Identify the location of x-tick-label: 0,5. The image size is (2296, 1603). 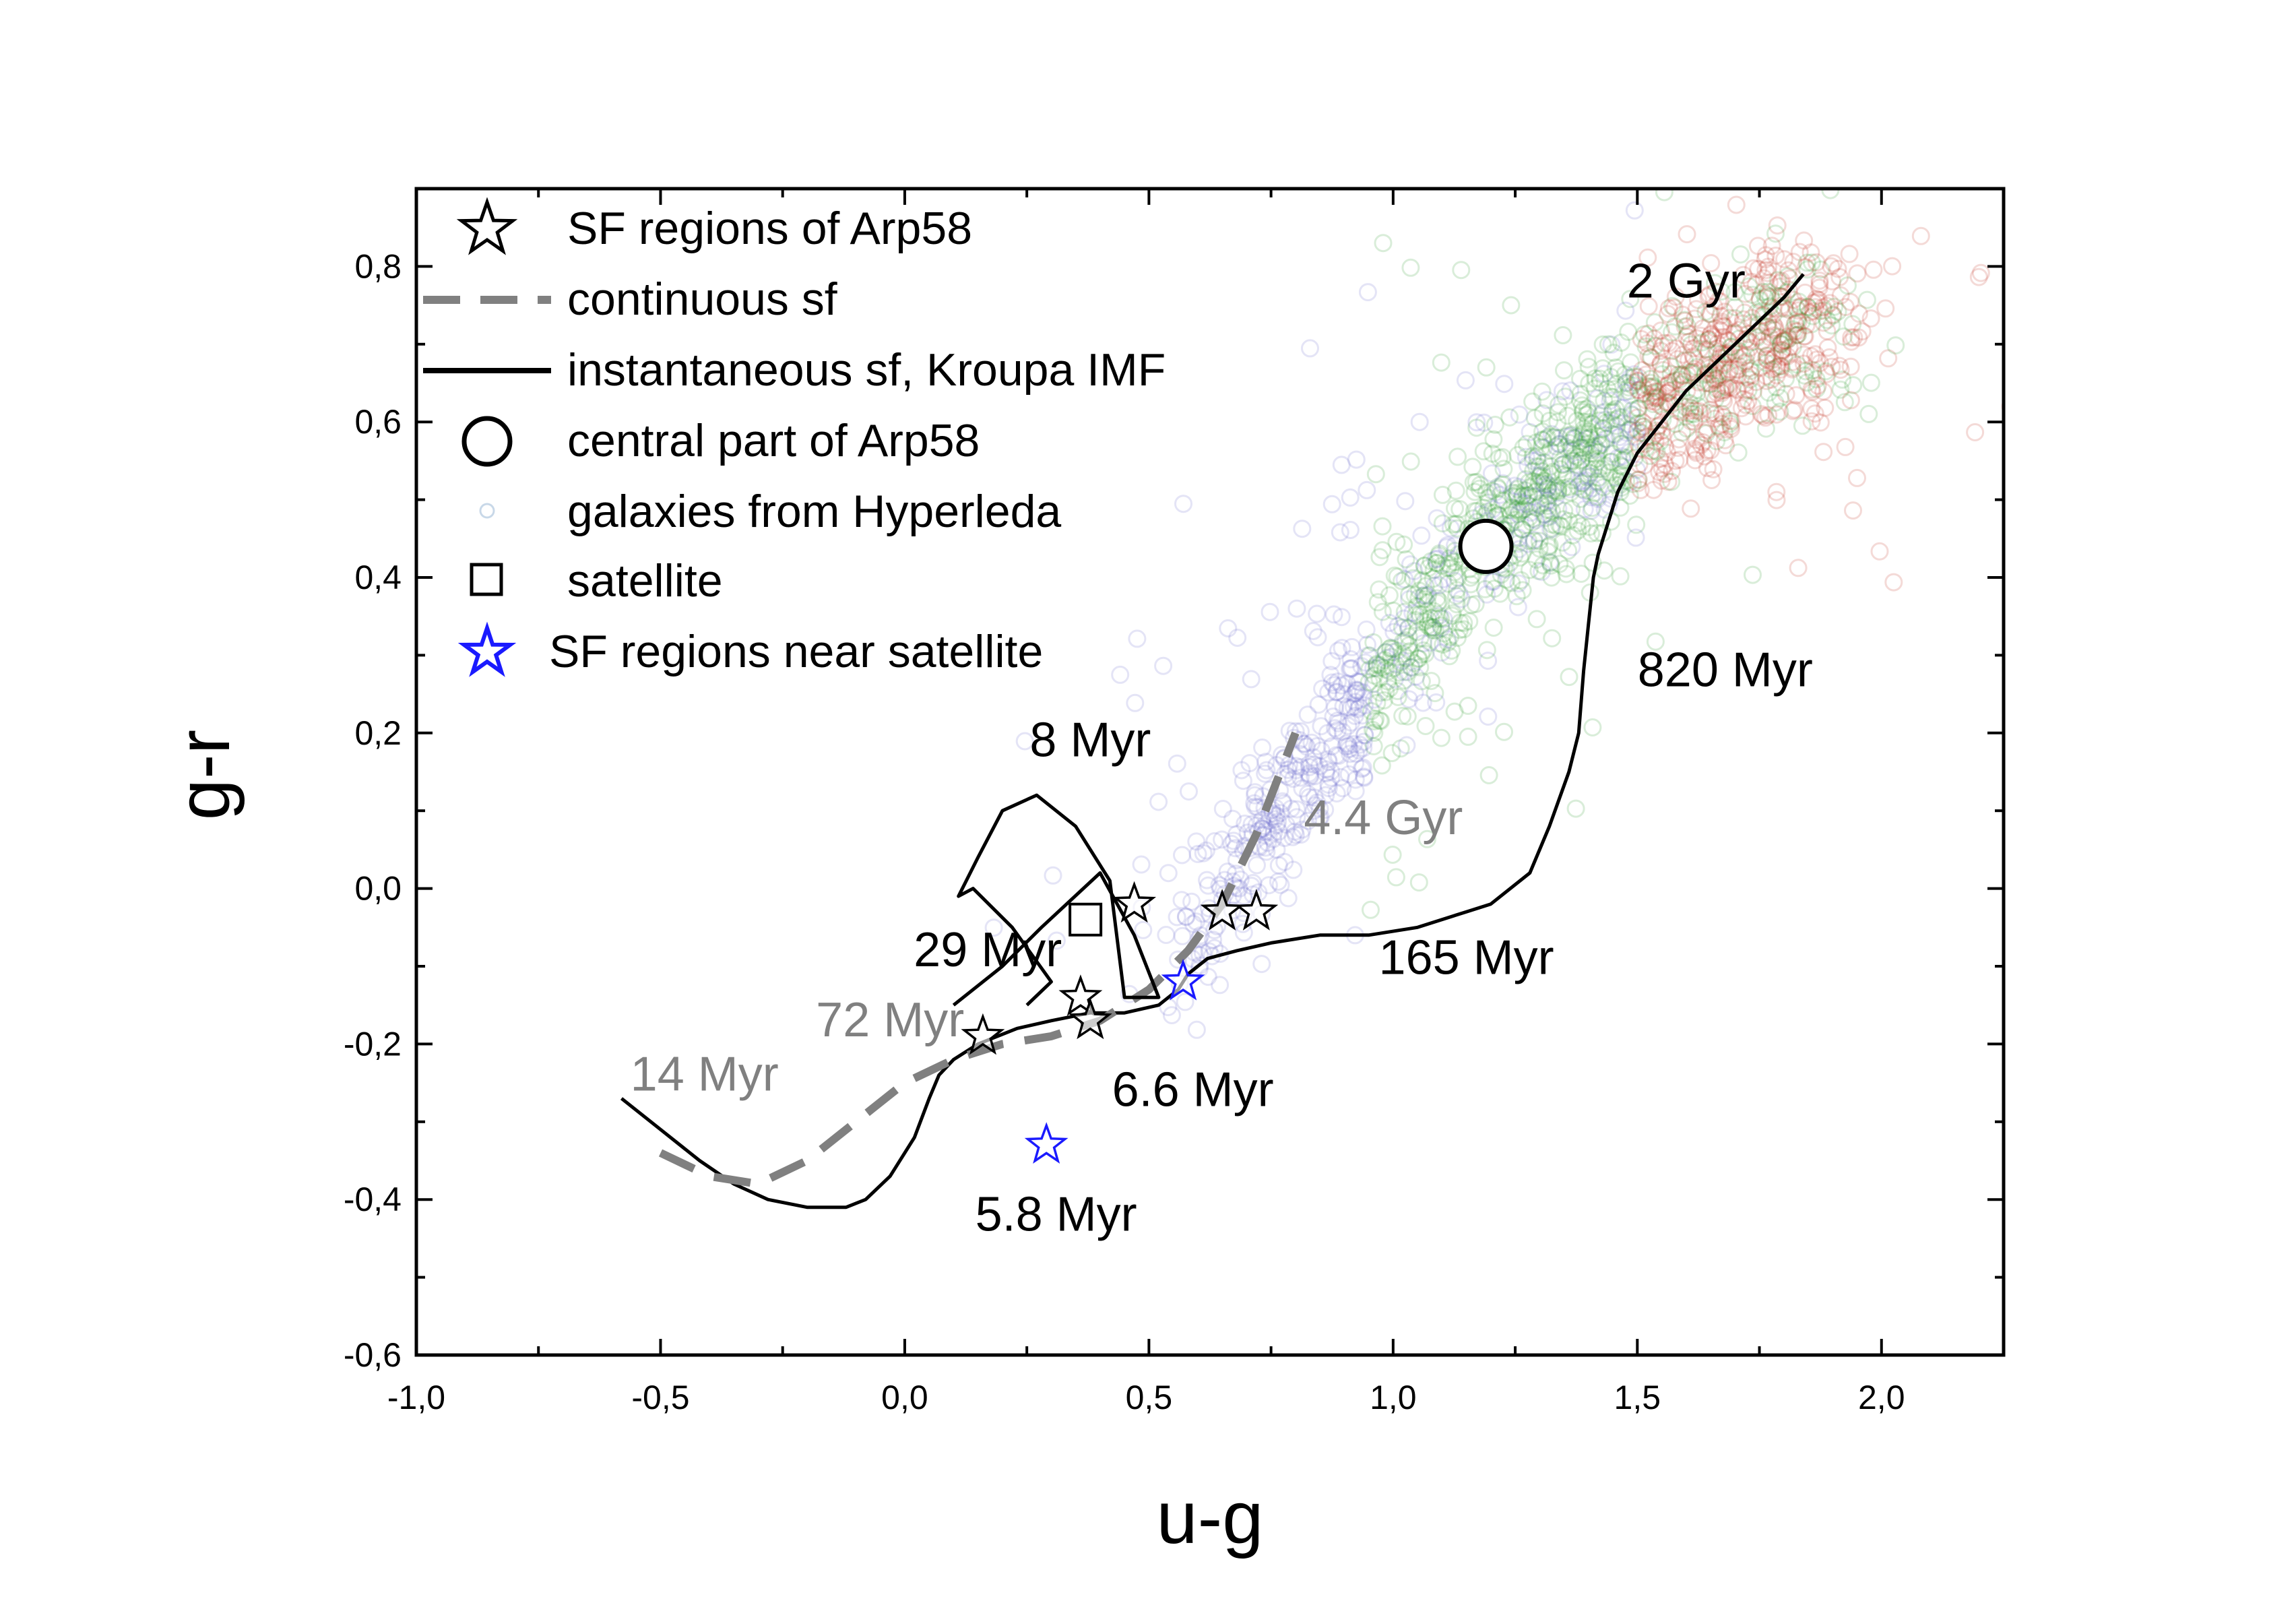
(1149, 1397).